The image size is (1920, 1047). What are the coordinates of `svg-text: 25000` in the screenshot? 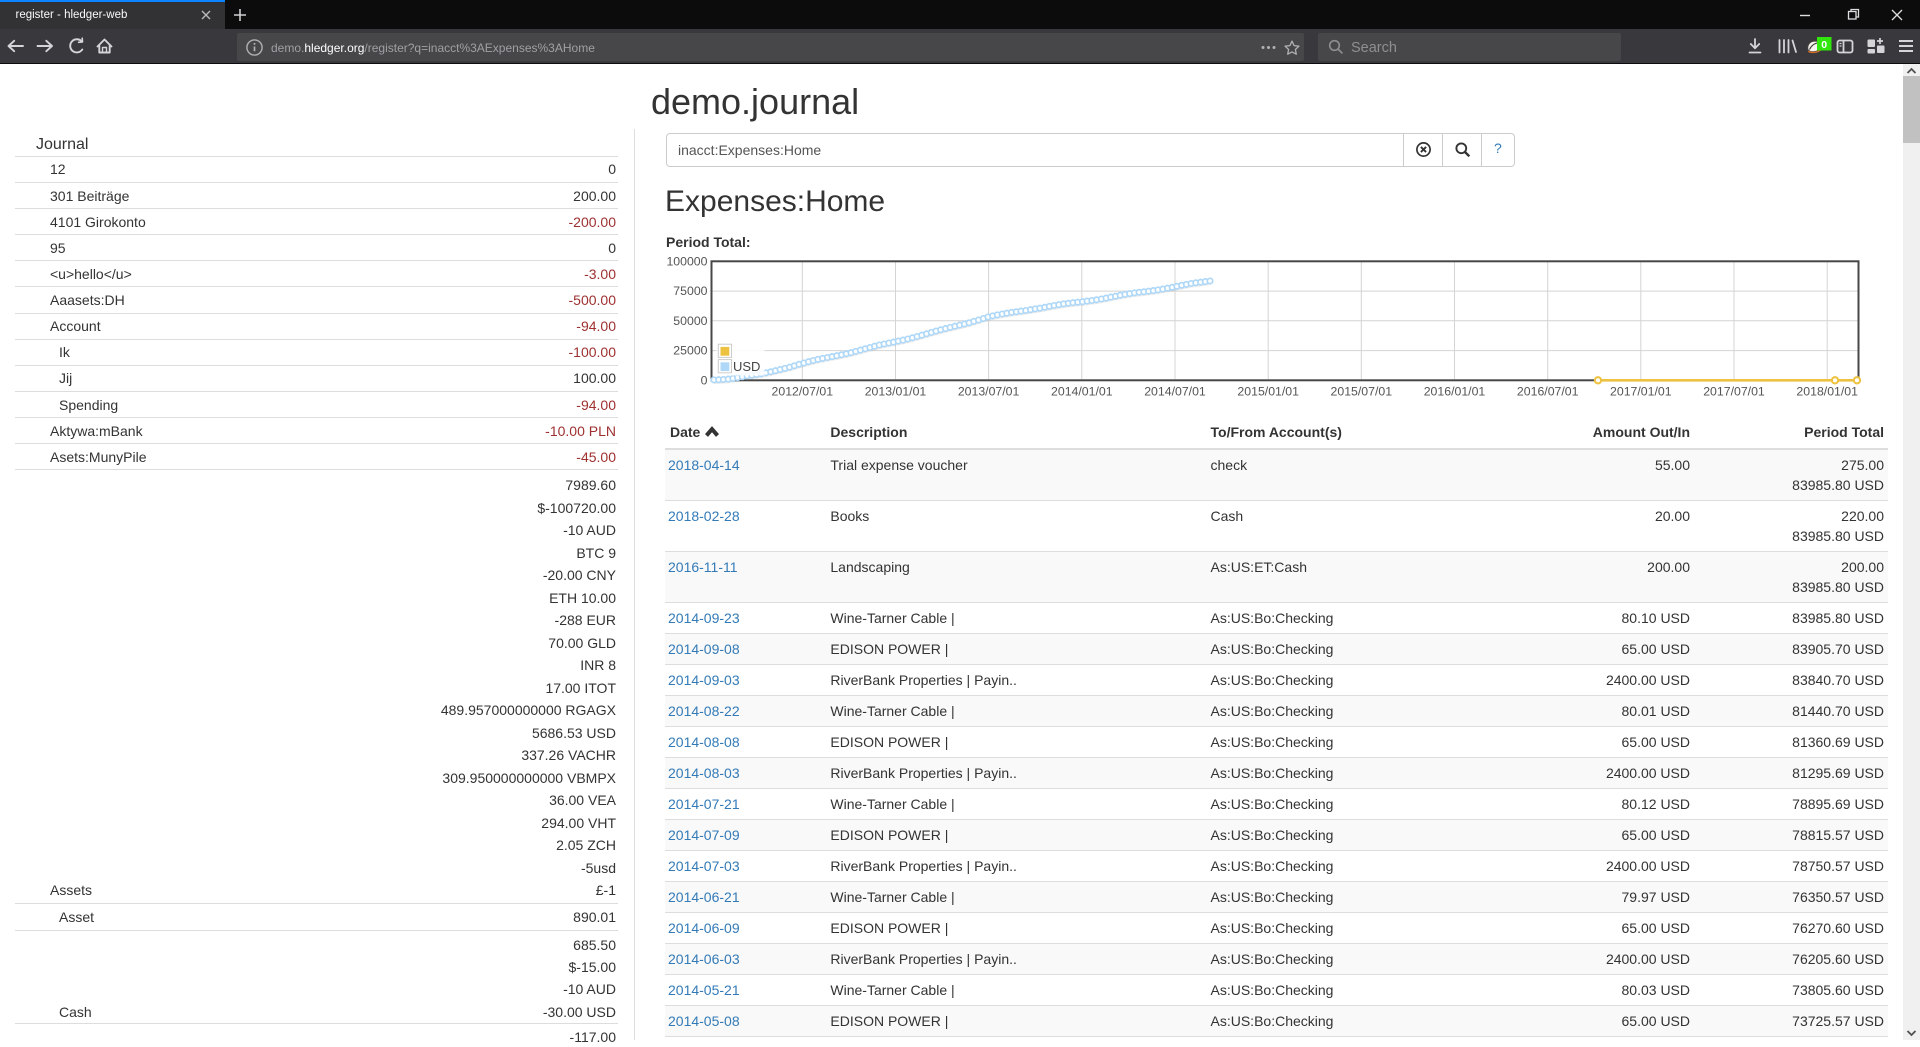 It's located at (690, 351).